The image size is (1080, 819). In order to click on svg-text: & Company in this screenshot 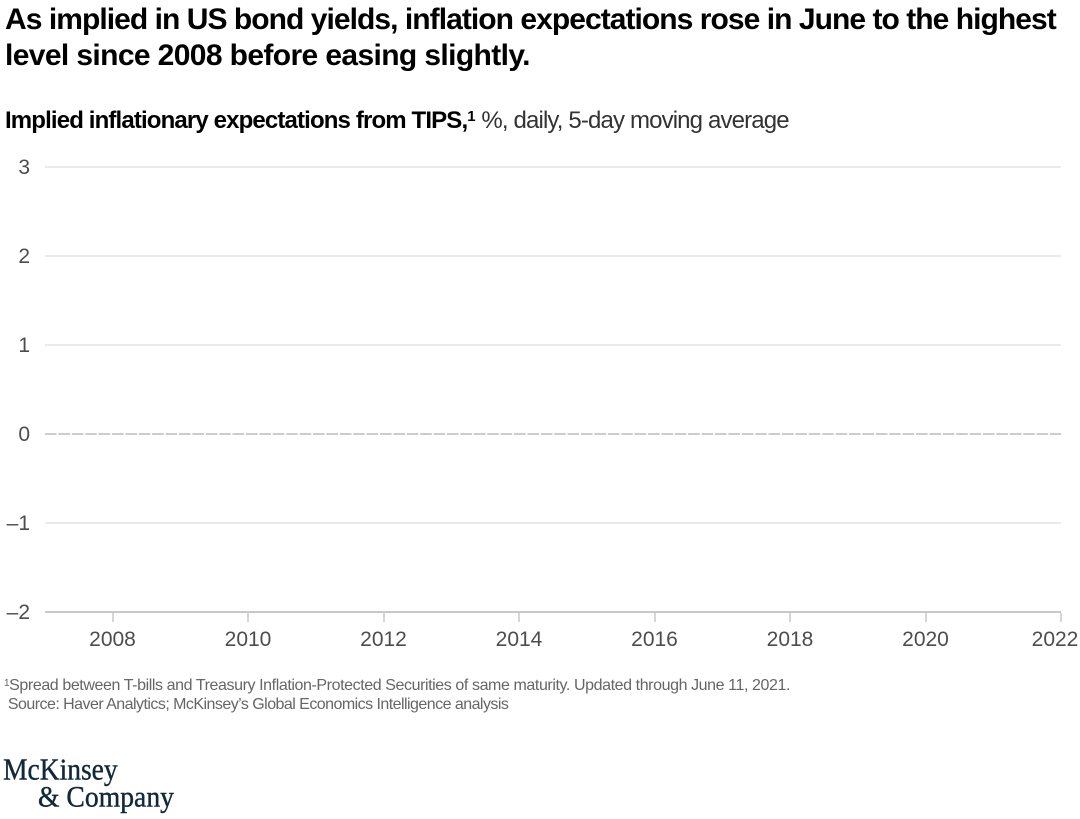, I will do `click(106, 797)`.